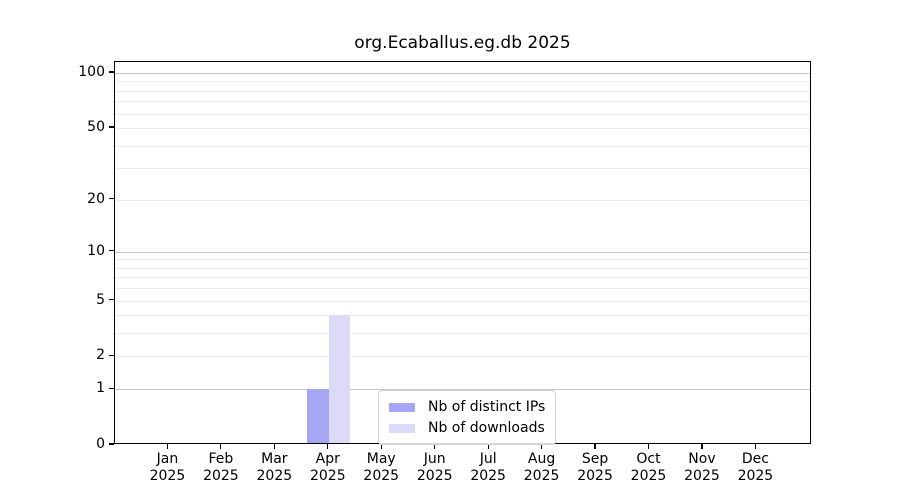 This screenshot has width=900, height=500. I want to click on x-tick-label-jul: Jul 2025, so click(488, 467).